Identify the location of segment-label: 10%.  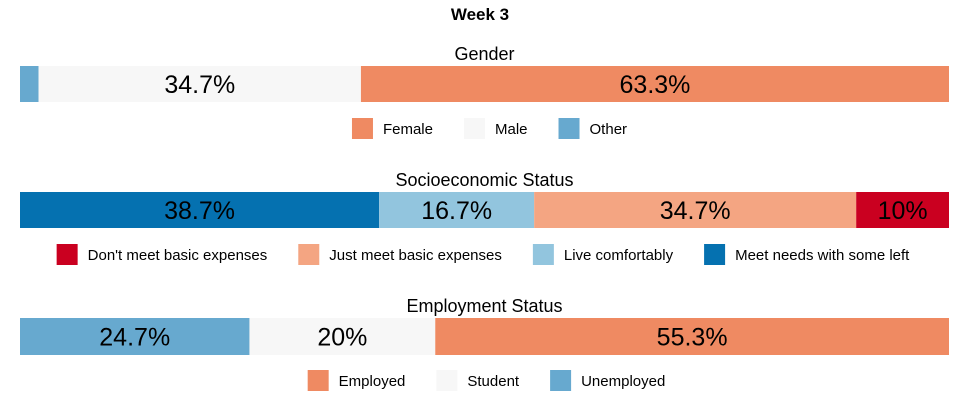
(903, 211).